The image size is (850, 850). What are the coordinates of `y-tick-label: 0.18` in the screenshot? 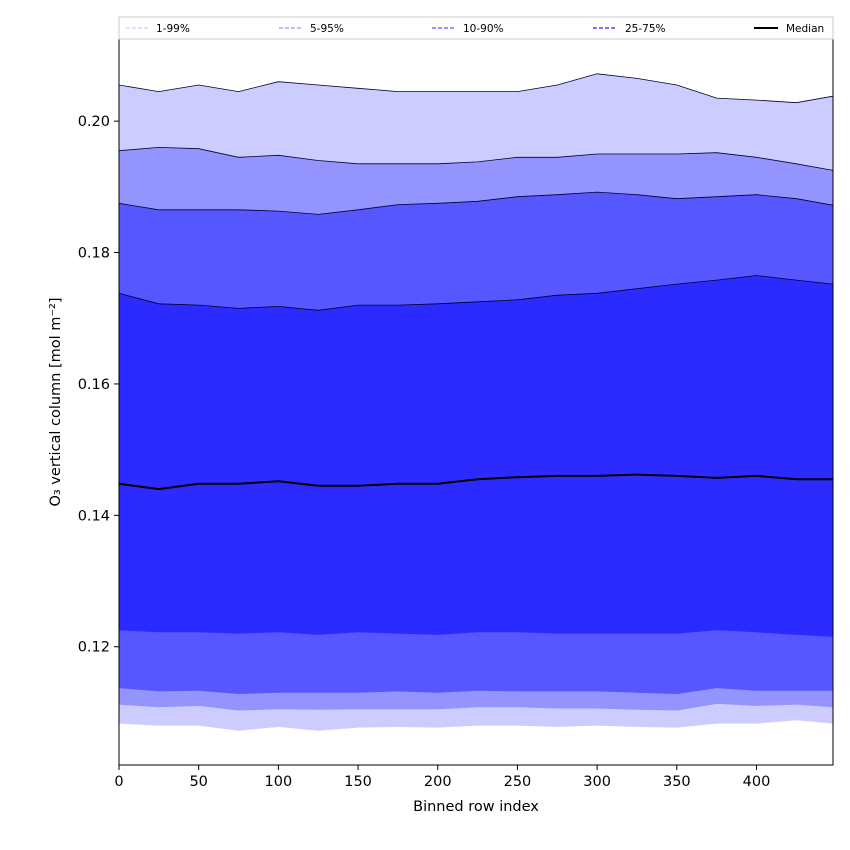 It's located at (94, 254).